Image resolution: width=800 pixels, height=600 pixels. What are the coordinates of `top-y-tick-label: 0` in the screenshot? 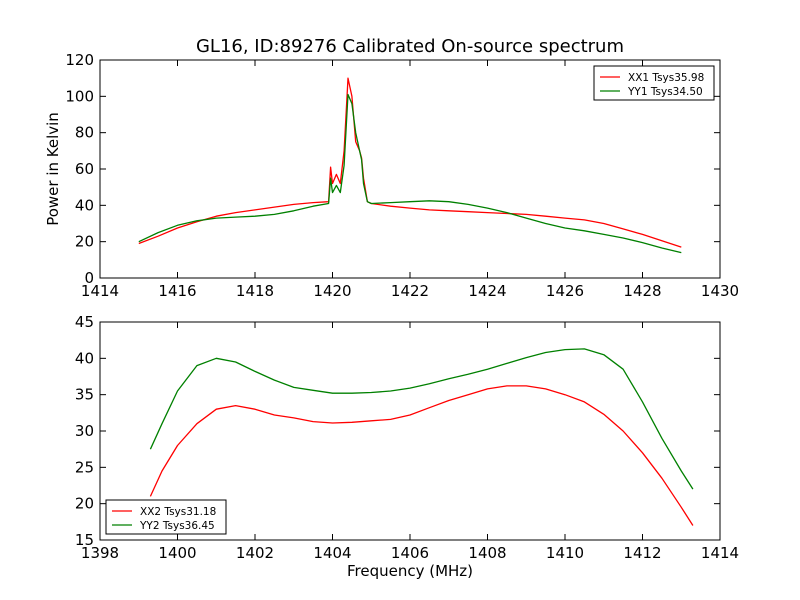 It's located at (89, 278).